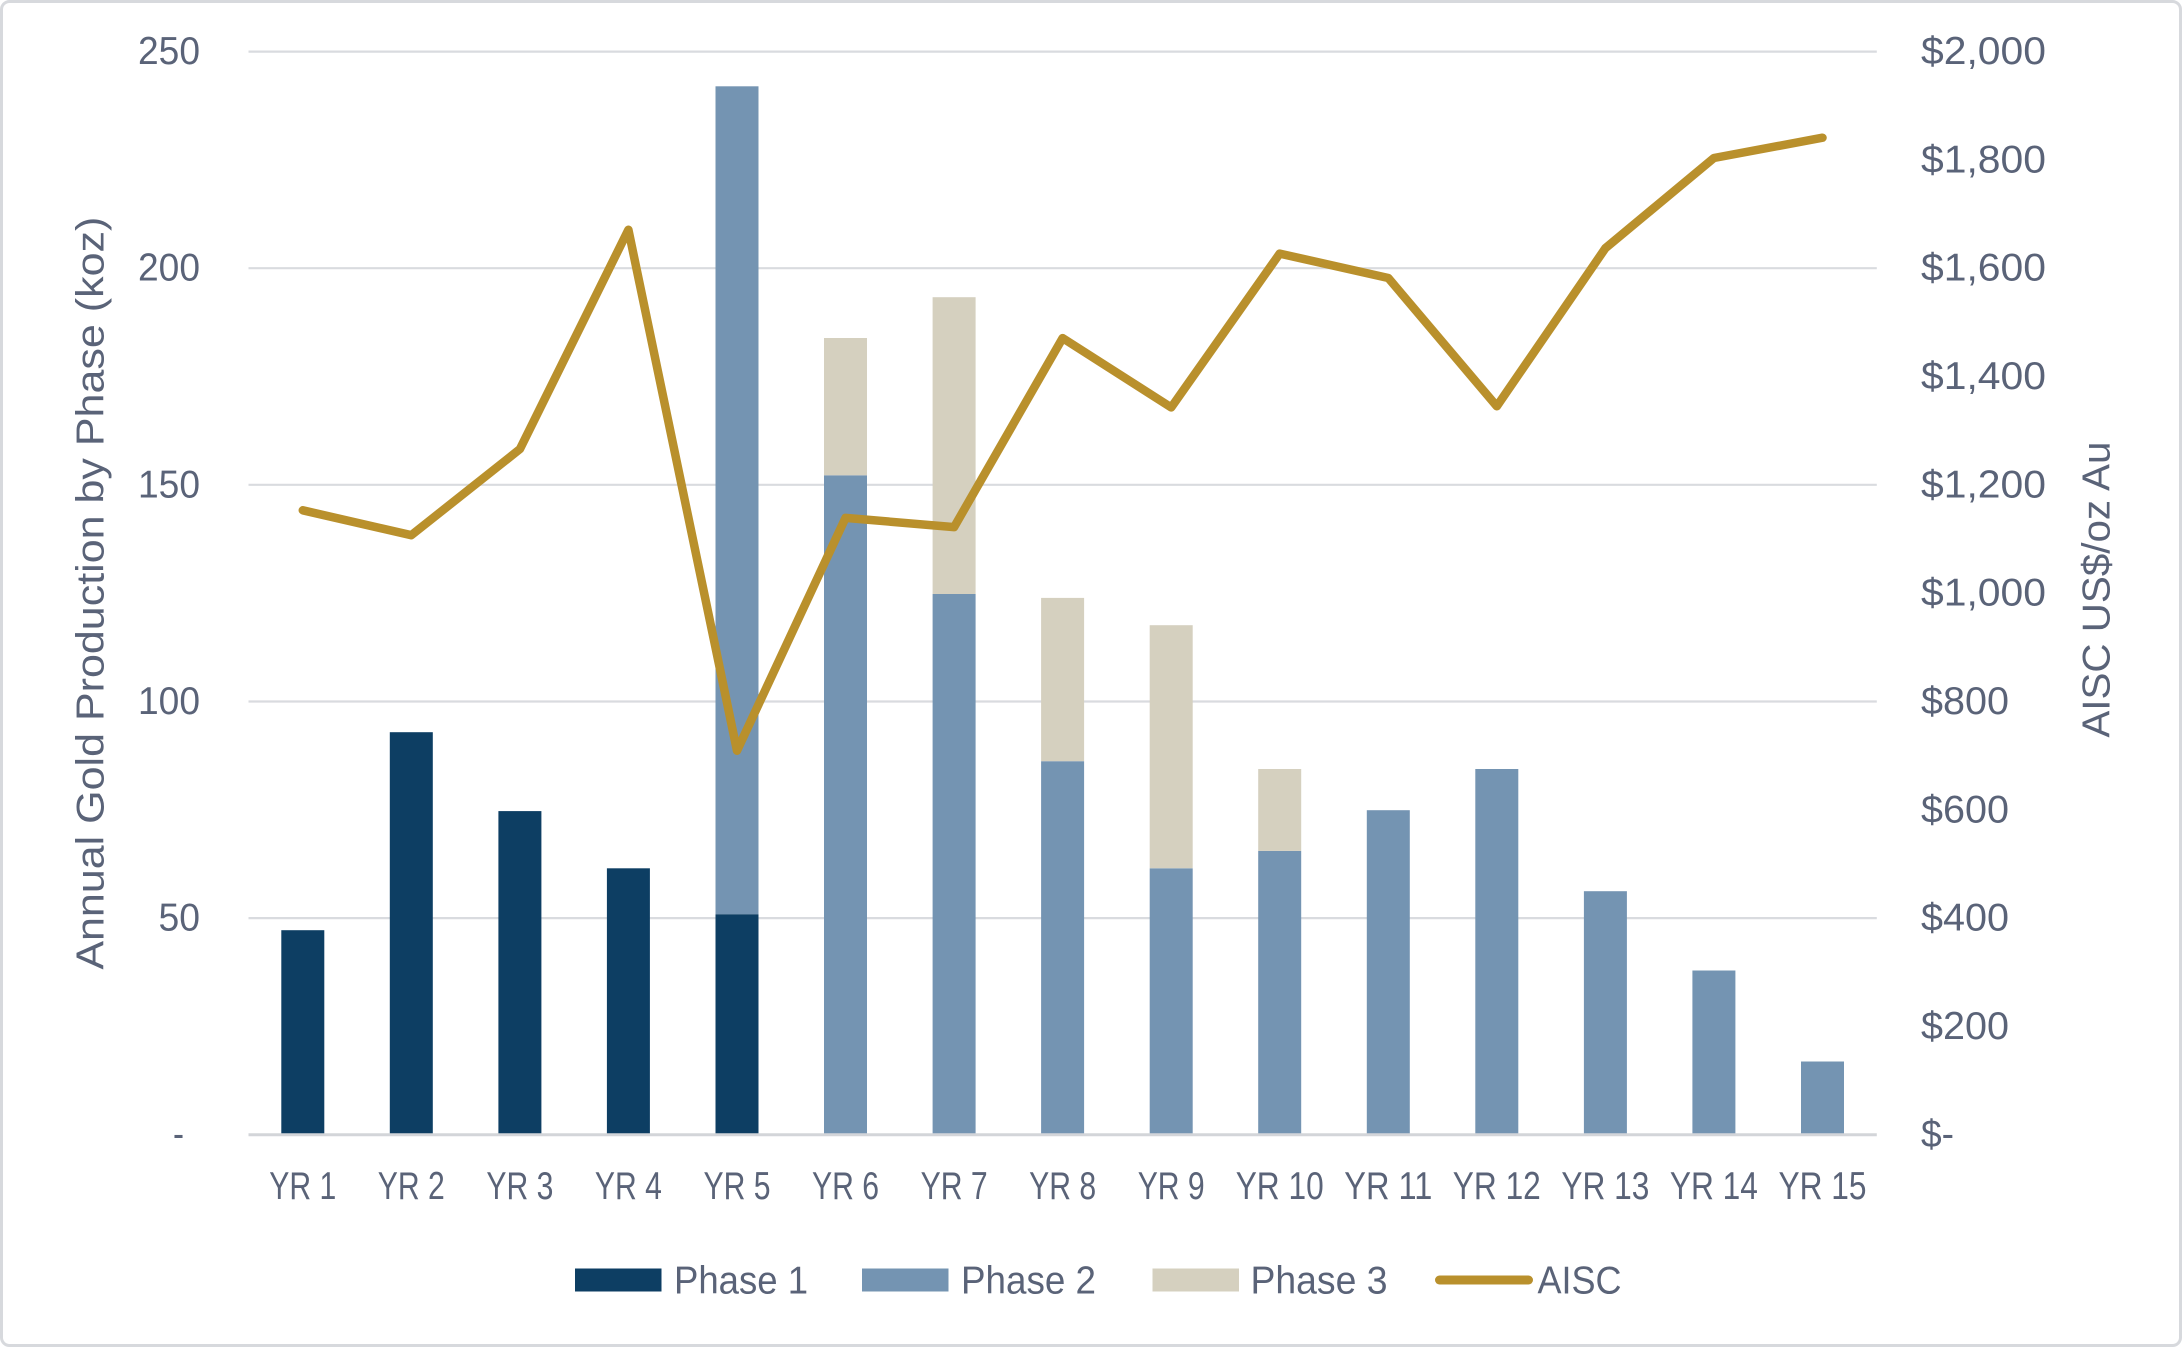 The height and width of the screenshot is (1347, 2182). I want to click on svg-text: 50, so click(180, 918).